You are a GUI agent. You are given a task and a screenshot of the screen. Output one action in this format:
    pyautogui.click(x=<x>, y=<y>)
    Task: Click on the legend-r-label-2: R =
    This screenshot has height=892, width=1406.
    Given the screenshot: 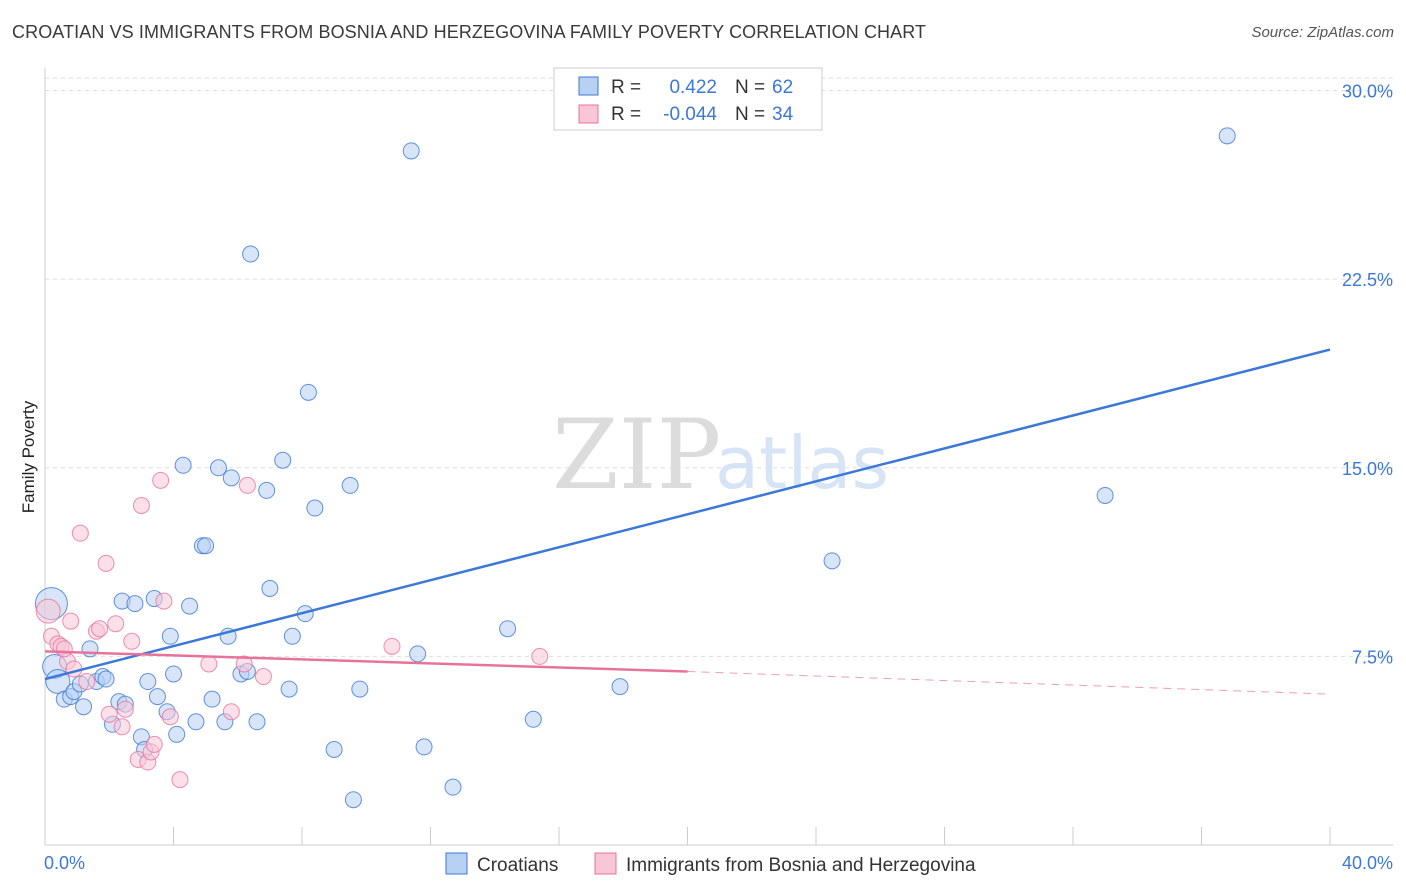 What is the action you would take?
    pyautogui.click(x=626, y=114)
    